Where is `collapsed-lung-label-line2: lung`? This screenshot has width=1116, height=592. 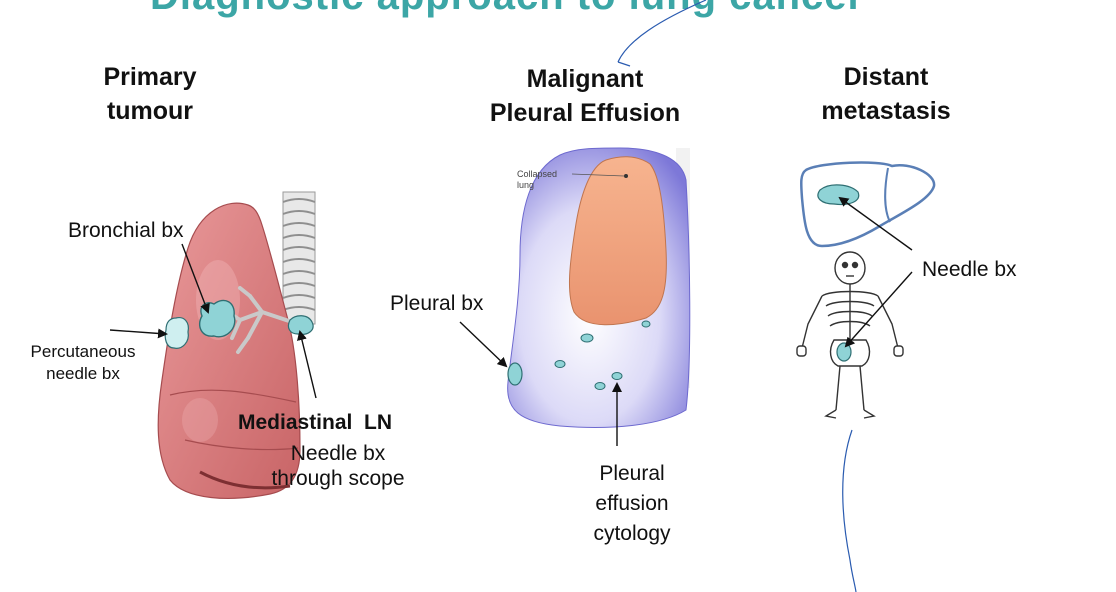 collapsed-lung-label-line2: lung is located at coordinates (525, 185).